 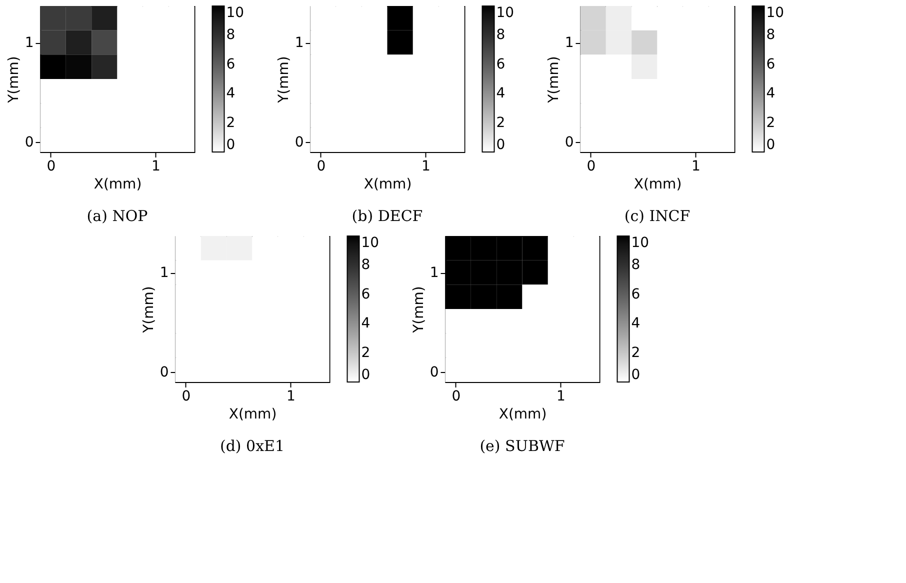 I want to click on text: (b) DECF, so click(x=387, y=216).